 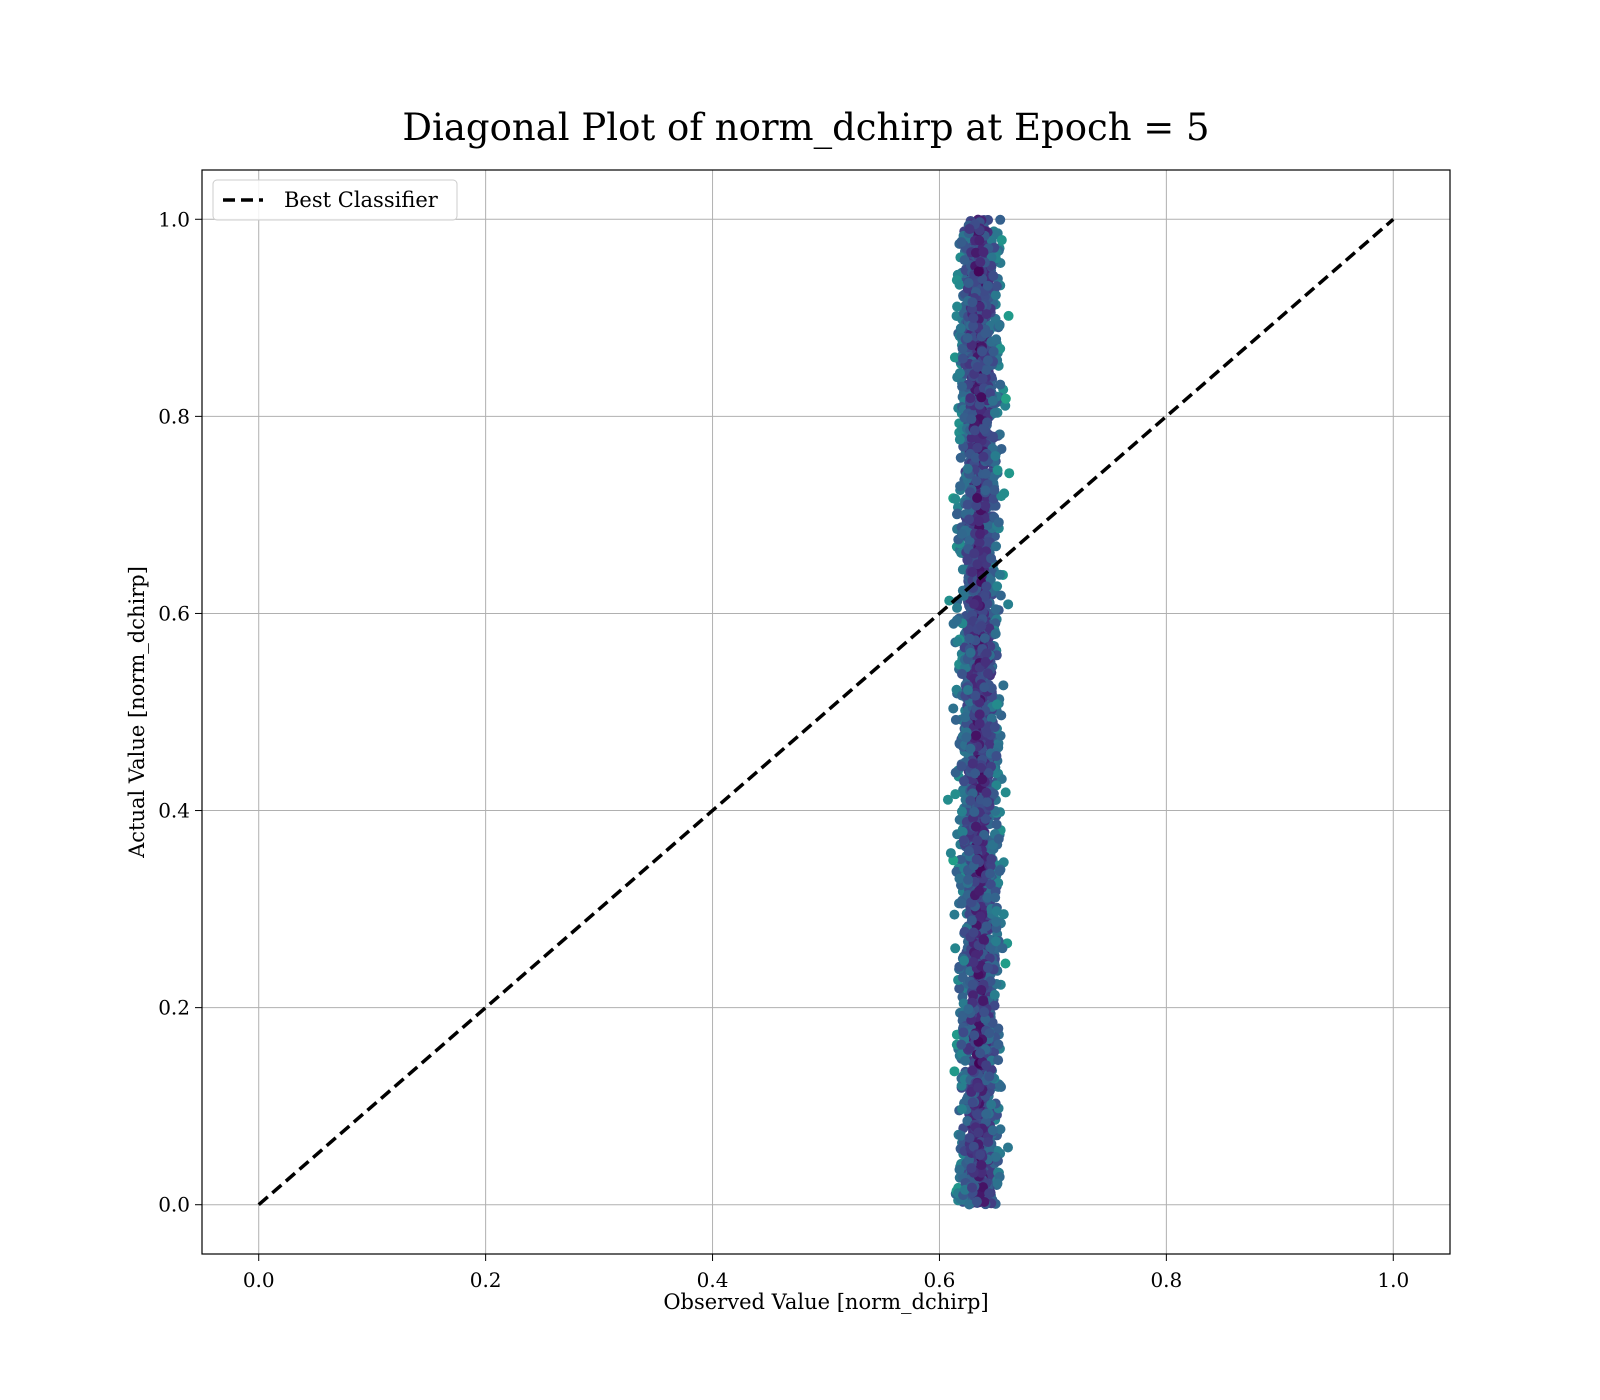 I want to click on y-tick-label: 0.6, so click(x=174, y=613).